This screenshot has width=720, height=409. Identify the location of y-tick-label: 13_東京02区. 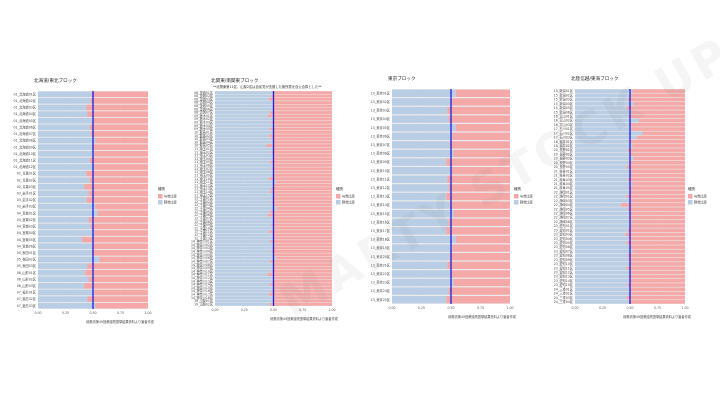
(381, 101).